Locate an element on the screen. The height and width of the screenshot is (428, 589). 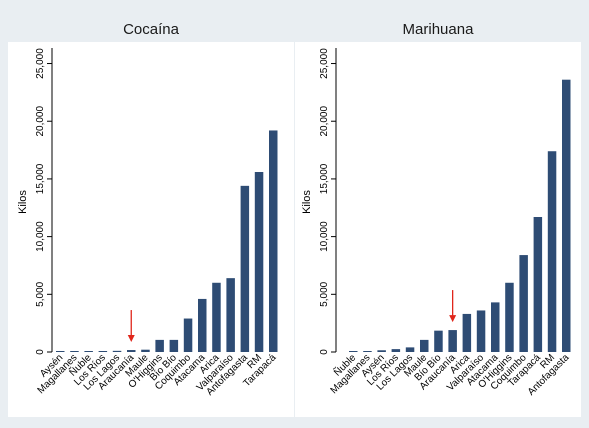
chart-title: Marihuana is located at coordinates (439, 29).